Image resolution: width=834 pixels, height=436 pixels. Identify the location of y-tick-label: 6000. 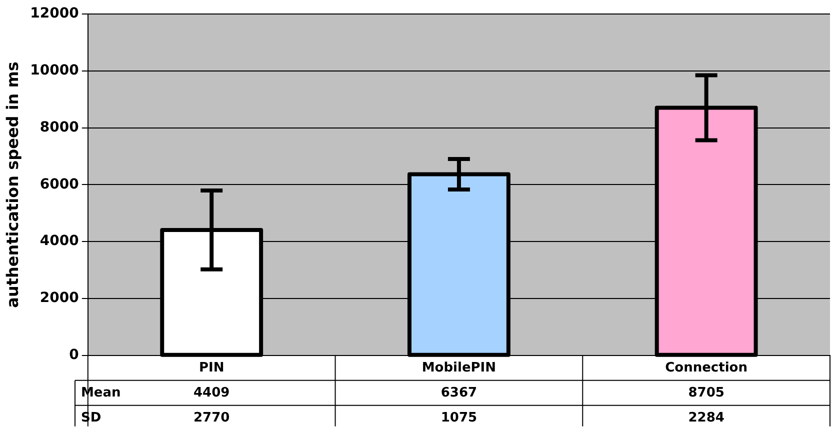
(60, 184).